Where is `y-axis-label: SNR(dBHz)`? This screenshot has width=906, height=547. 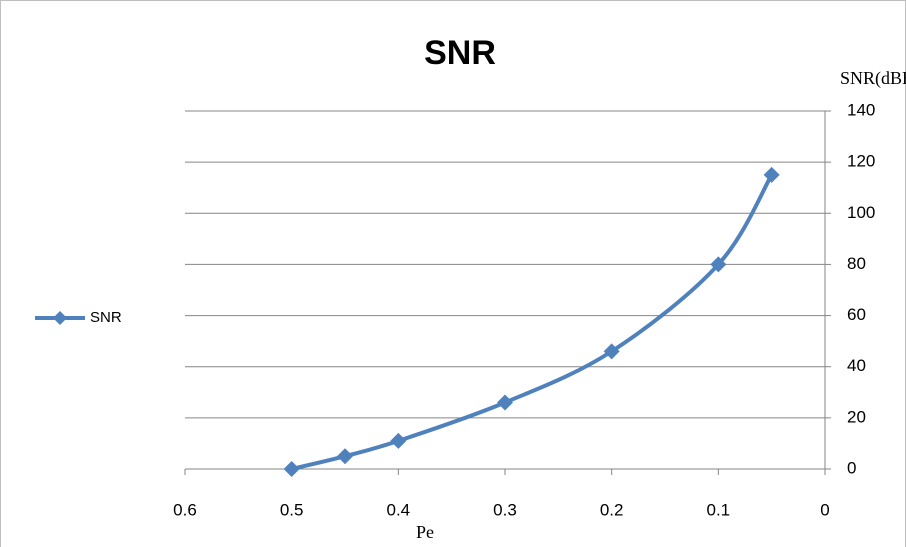 y-axis-label: SNR(dBHz) is located at coordinates (873, 78).